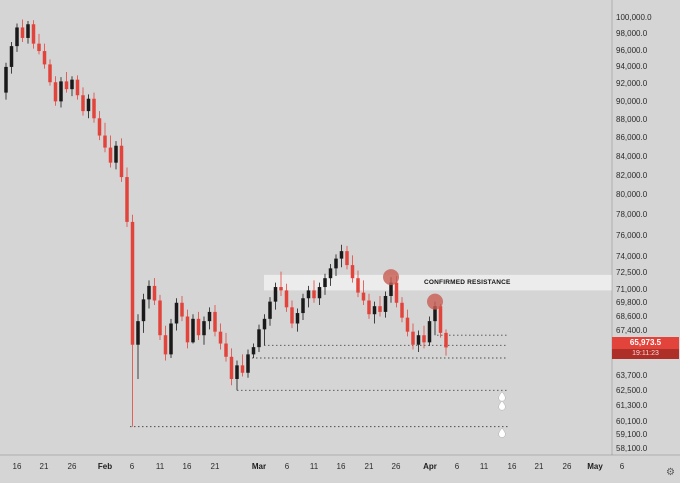 The image size is (680, 483). I want to click on time-tick-month-label: Apr, so click(430, 466).